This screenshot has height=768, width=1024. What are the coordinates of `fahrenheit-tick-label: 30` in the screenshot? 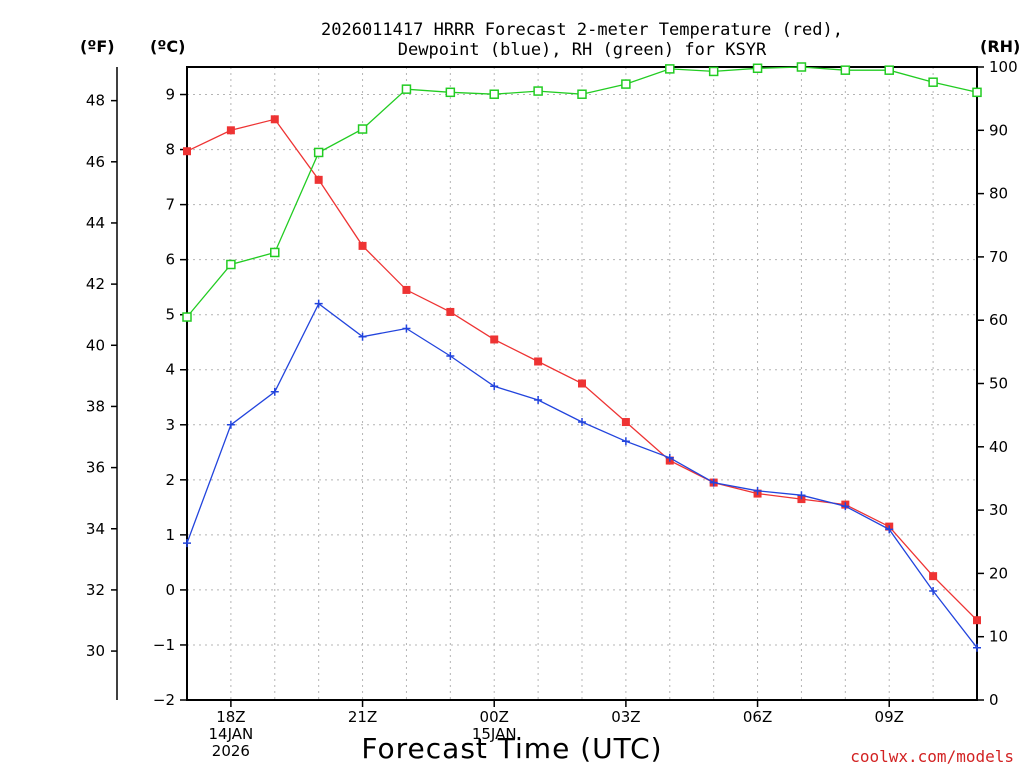 It's located at (95, 651).